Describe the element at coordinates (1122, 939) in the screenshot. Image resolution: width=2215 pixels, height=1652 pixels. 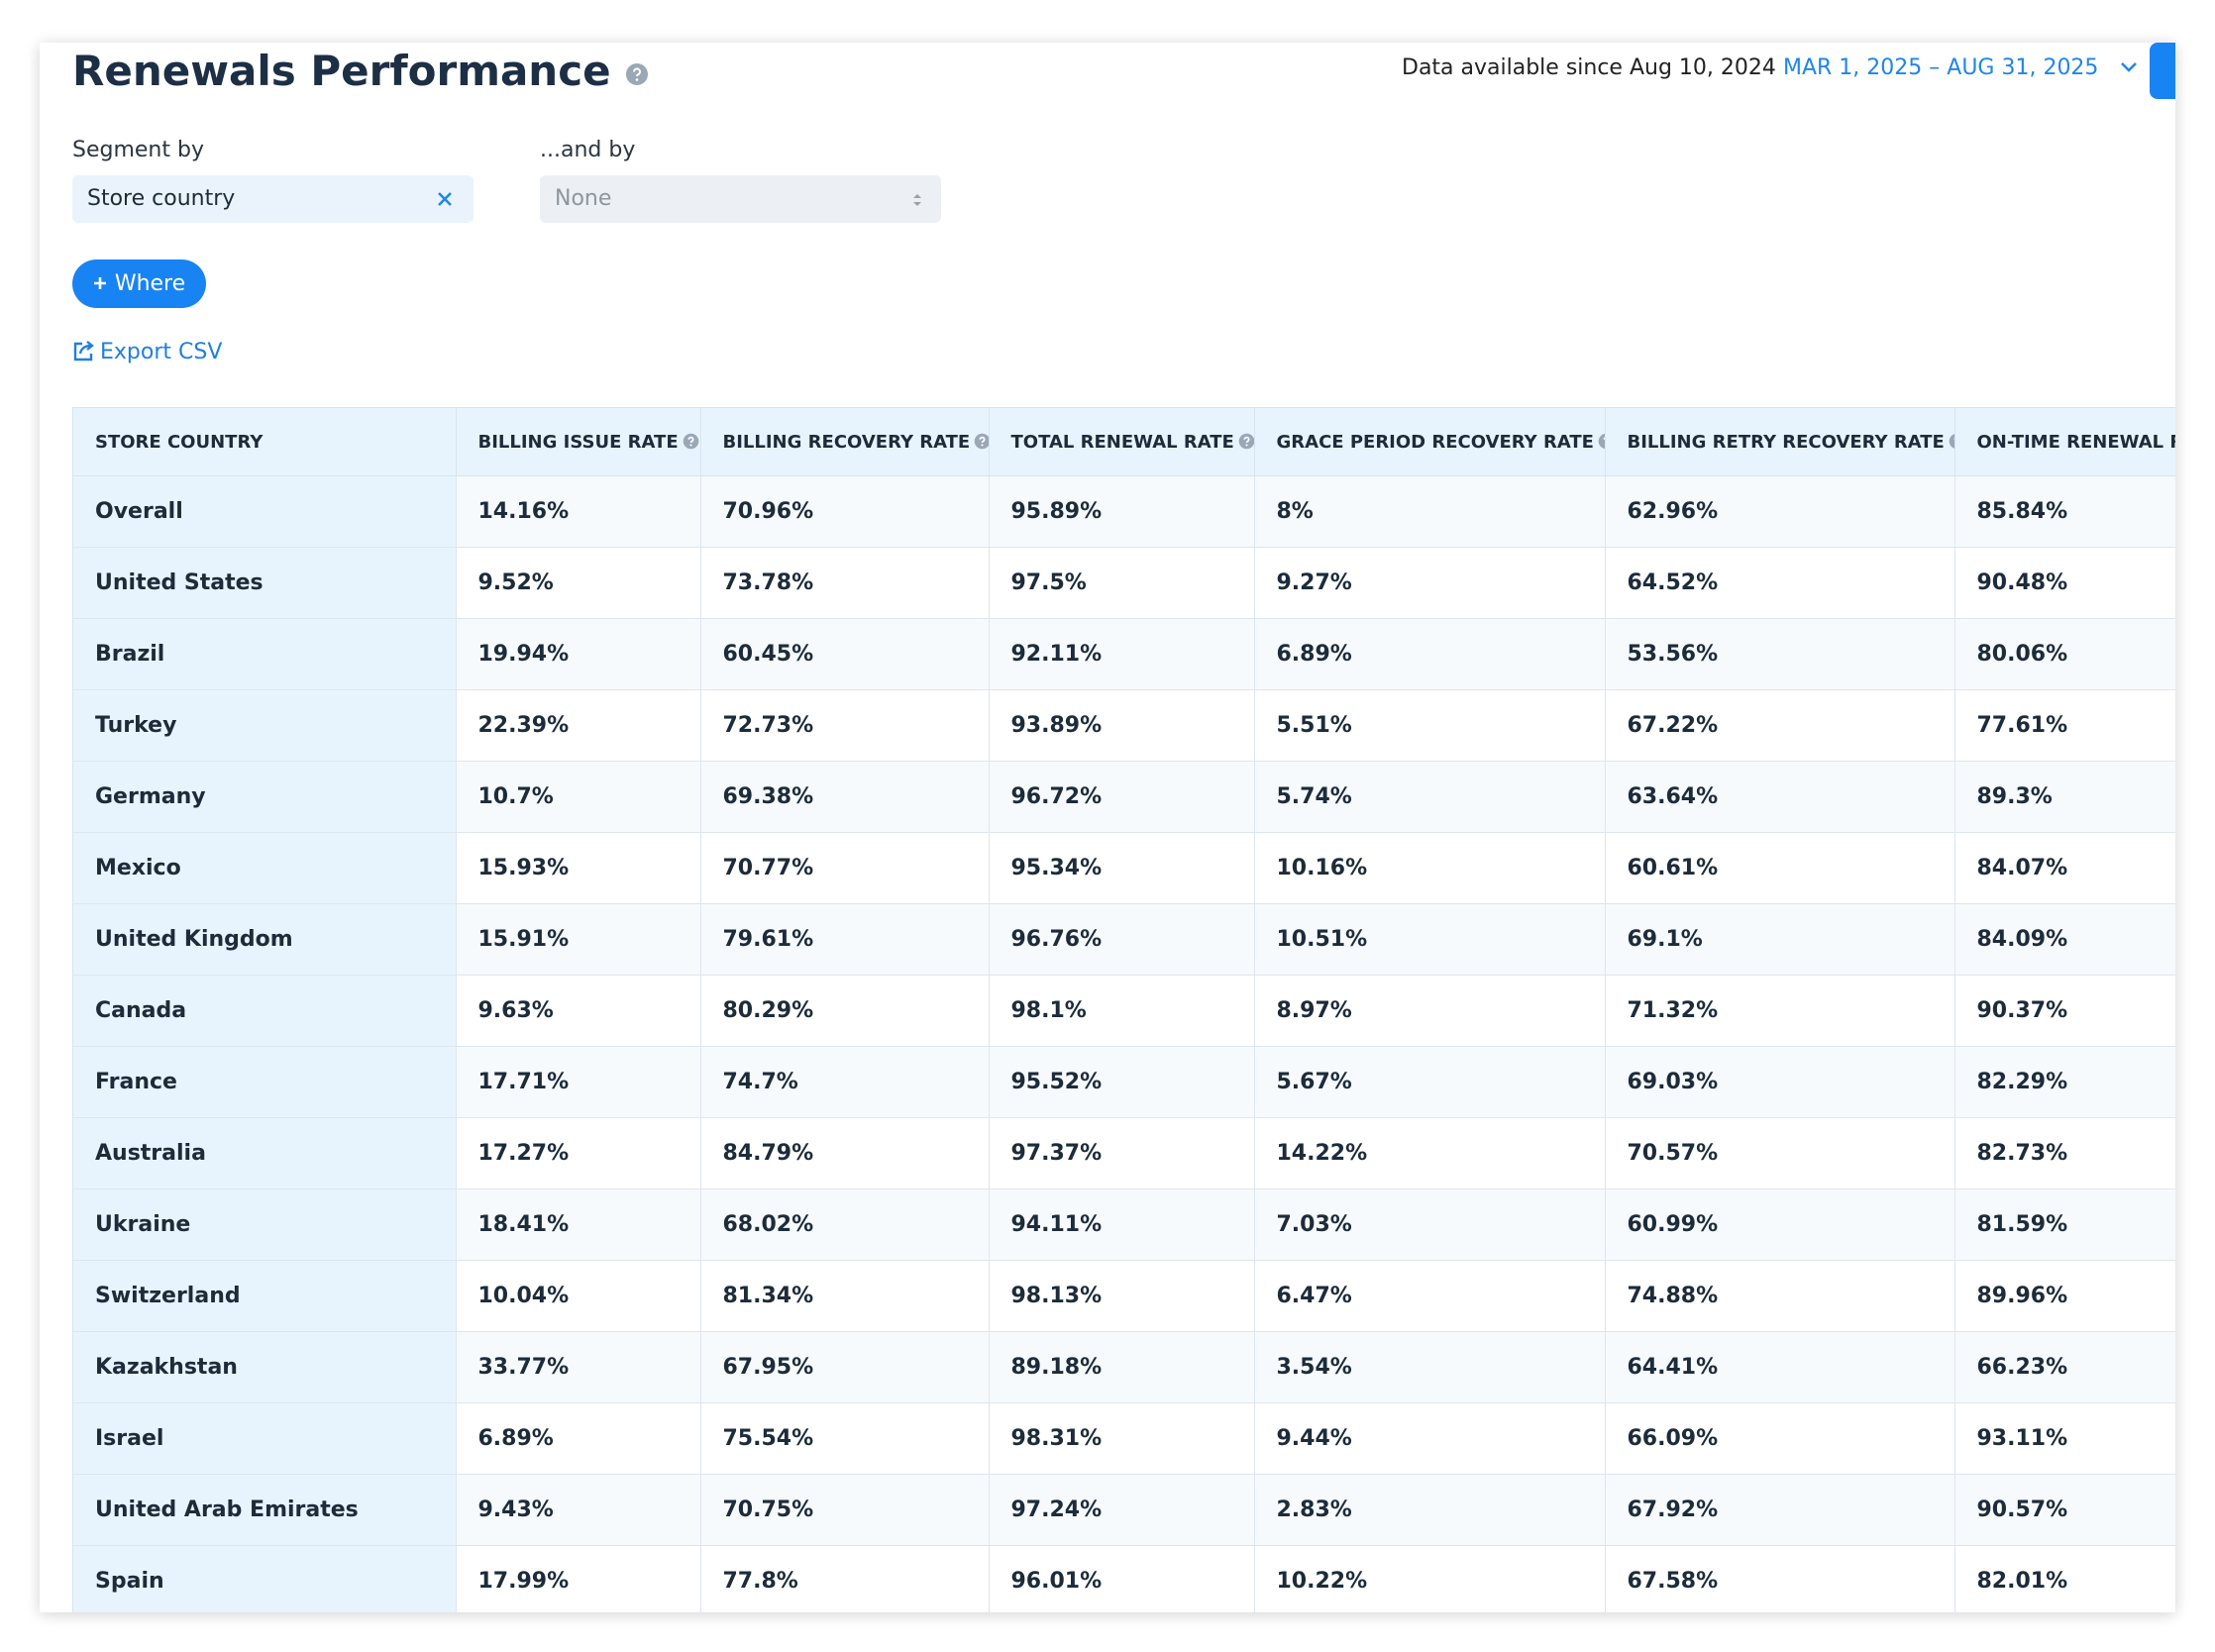
I see `table-cell: 96.76%` at that location.